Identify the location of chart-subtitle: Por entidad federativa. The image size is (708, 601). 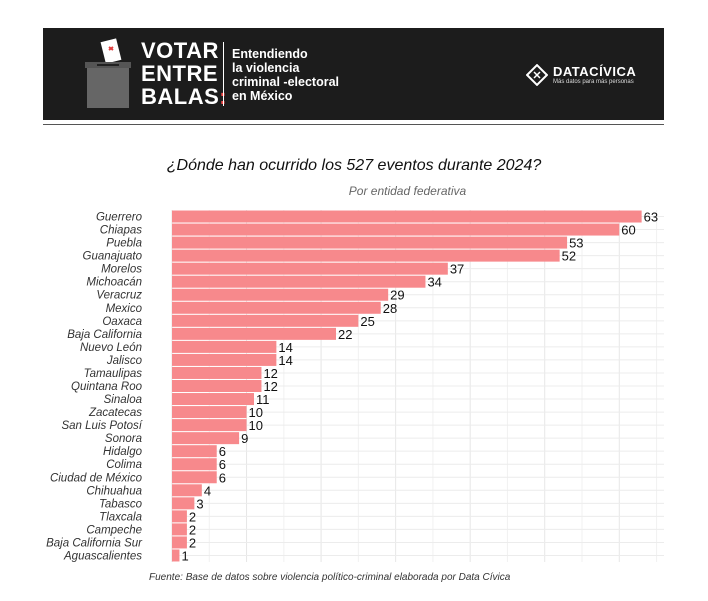
(407, 191).